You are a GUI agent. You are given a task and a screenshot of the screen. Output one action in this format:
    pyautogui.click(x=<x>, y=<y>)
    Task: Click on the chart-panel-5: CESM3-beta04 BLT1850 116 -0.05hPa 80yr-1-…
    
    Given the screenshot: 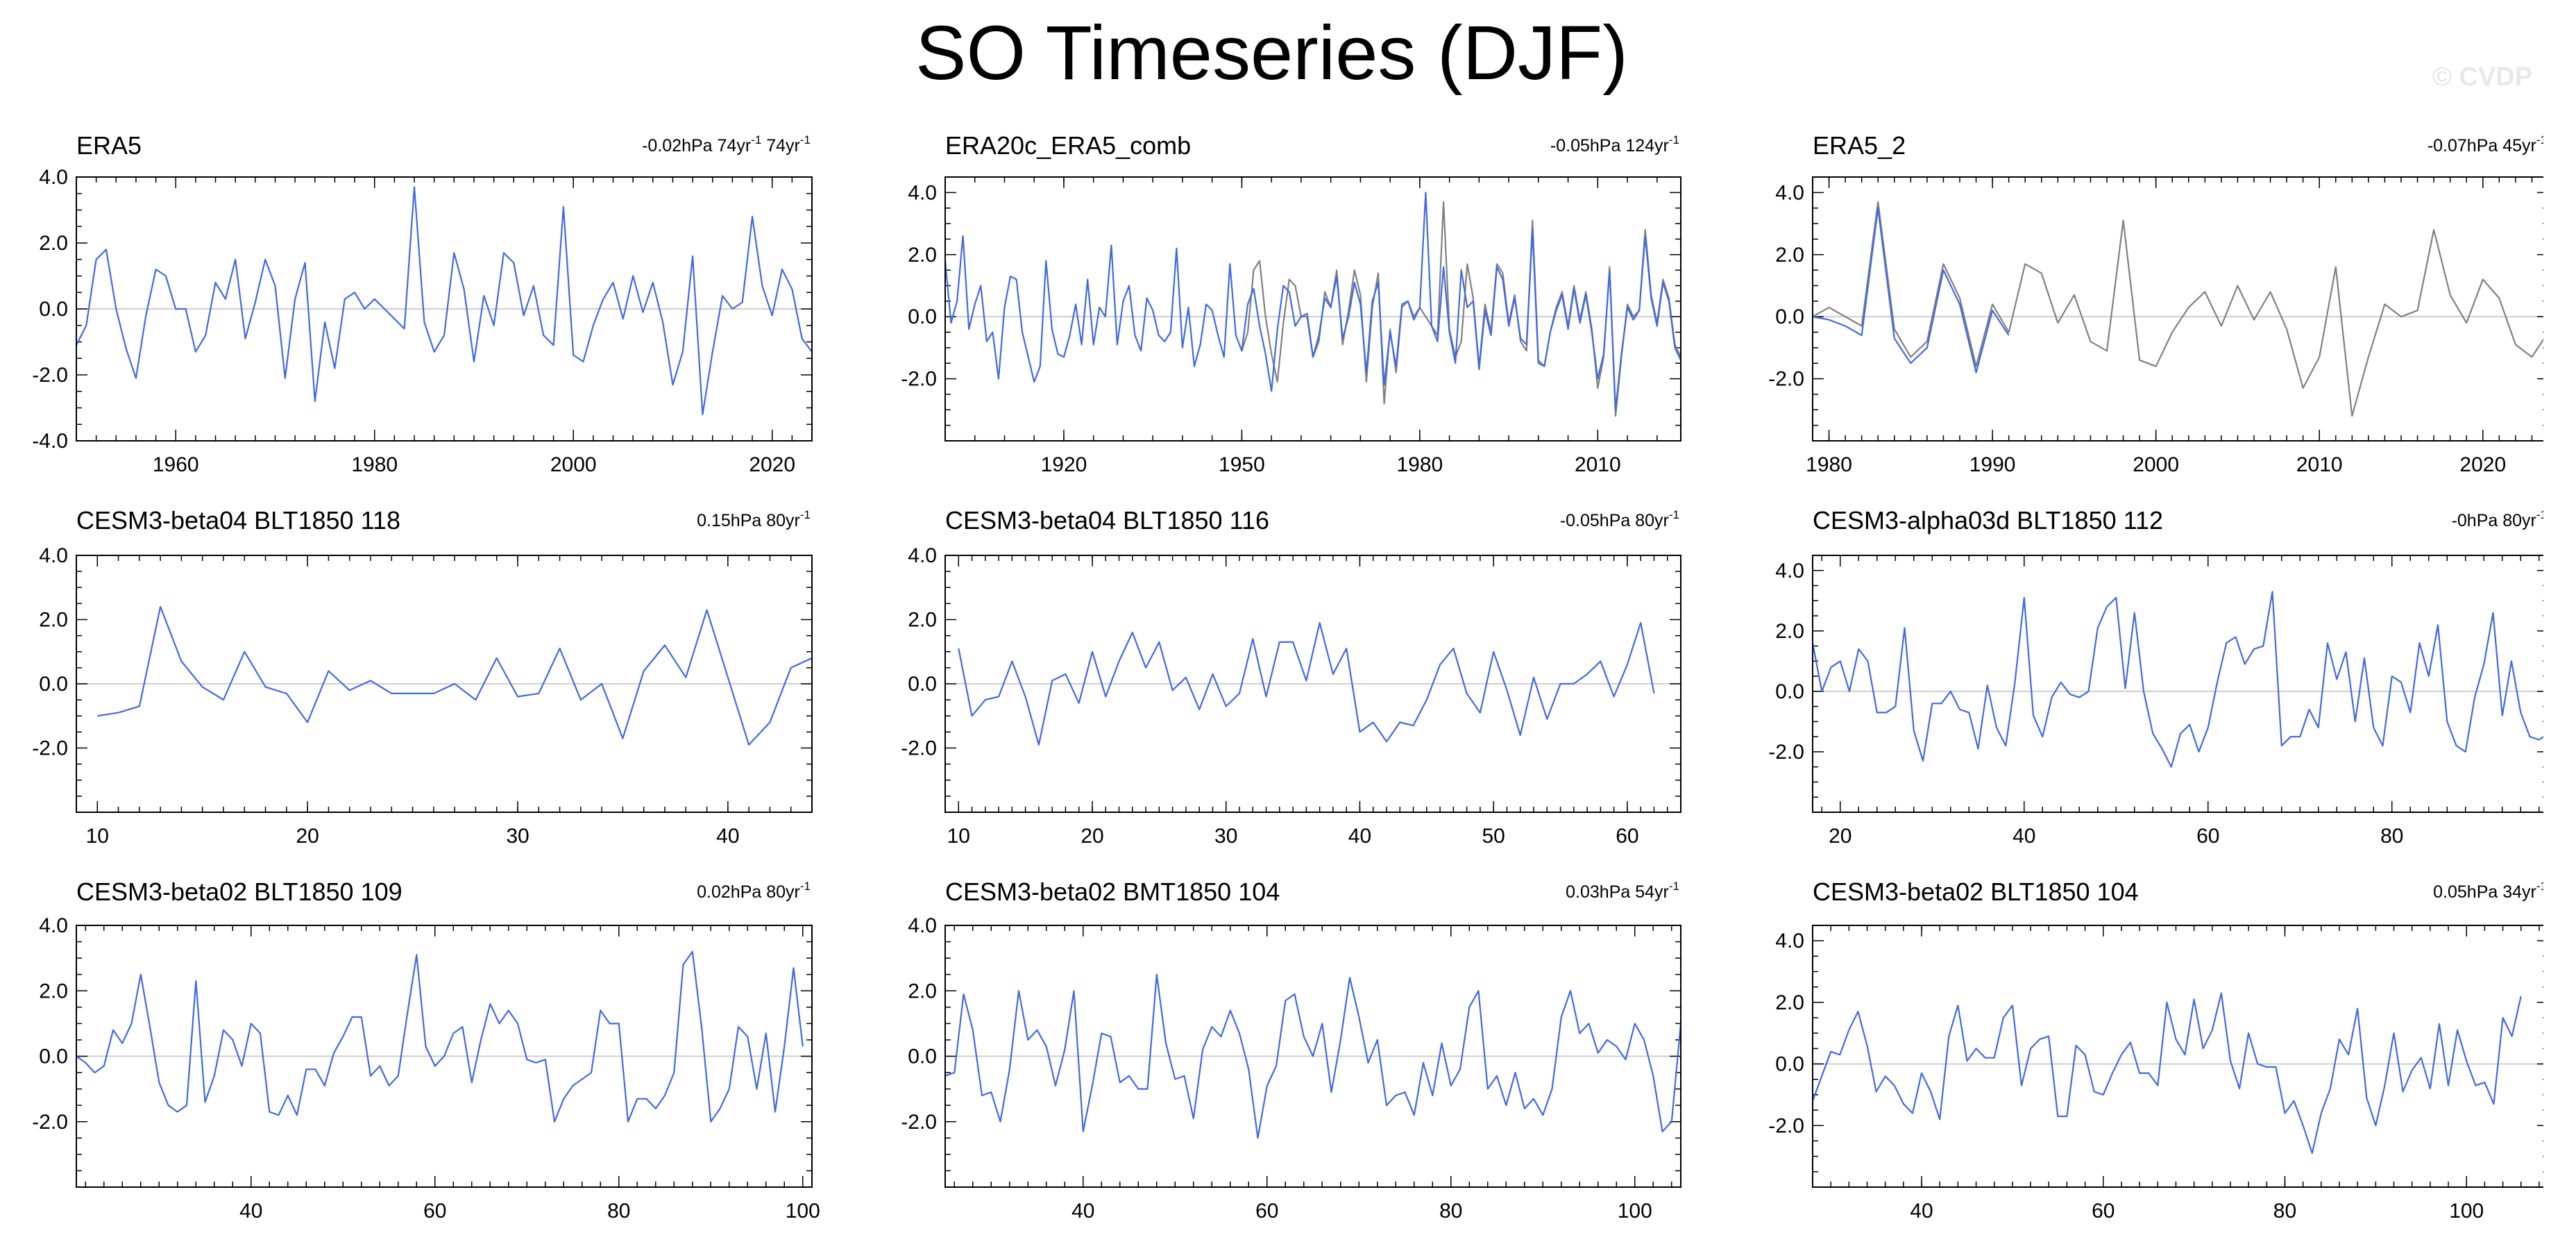 What is the action you would take?
    pyautogui.click(x=1291, y=677)
    